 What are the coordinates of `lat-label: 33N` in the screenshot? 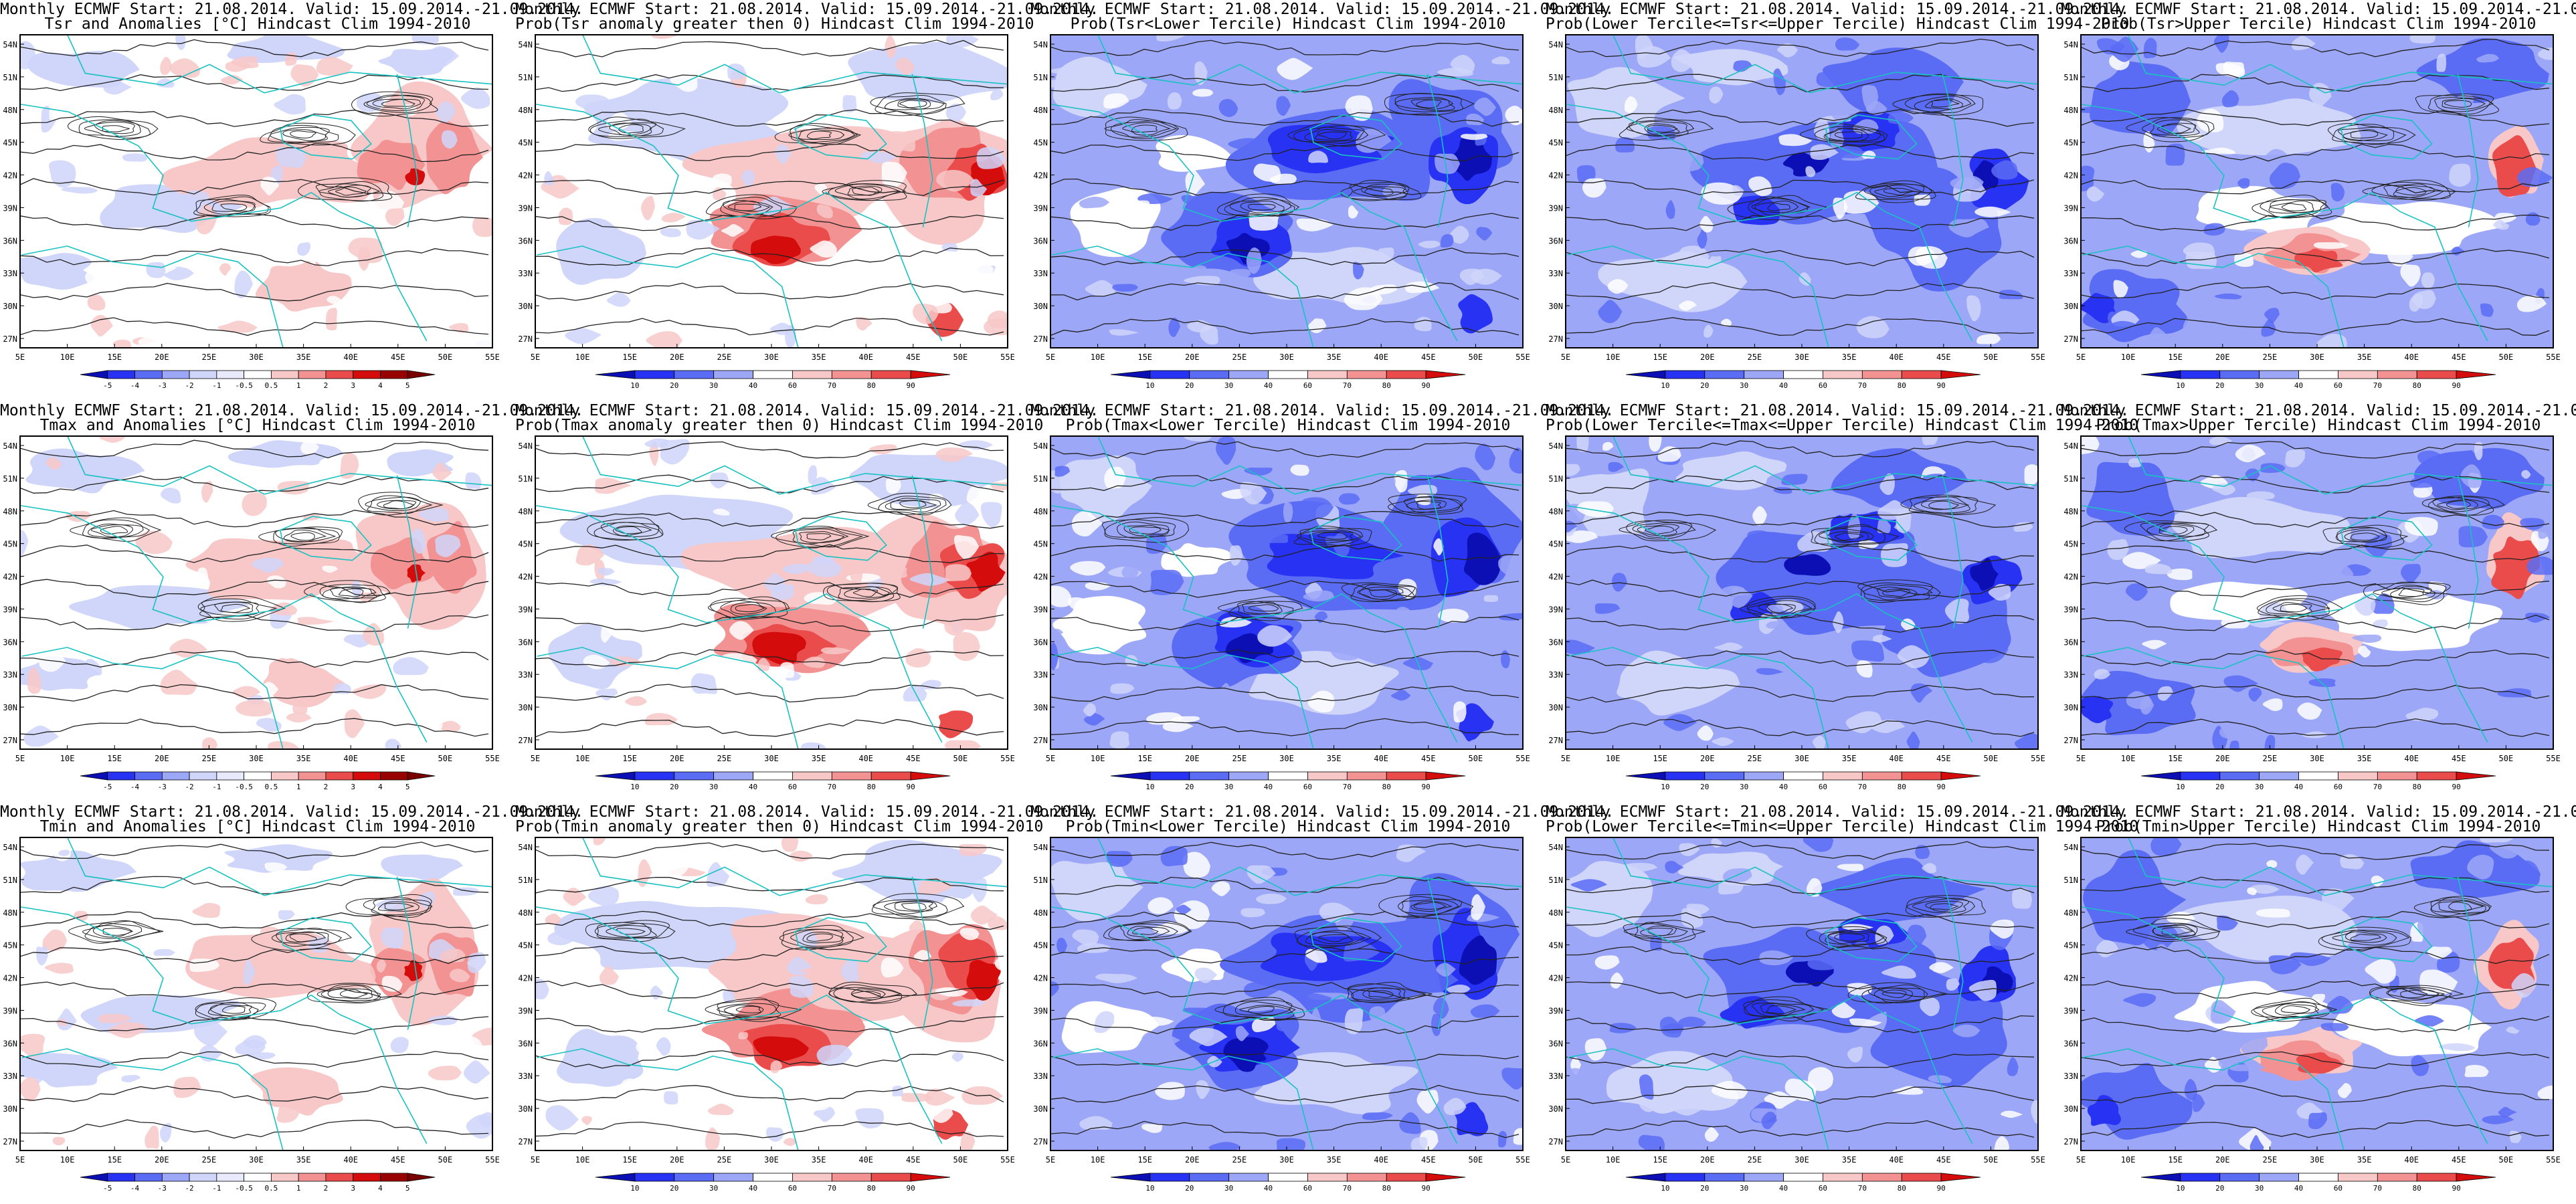 It's located at (525, 273).